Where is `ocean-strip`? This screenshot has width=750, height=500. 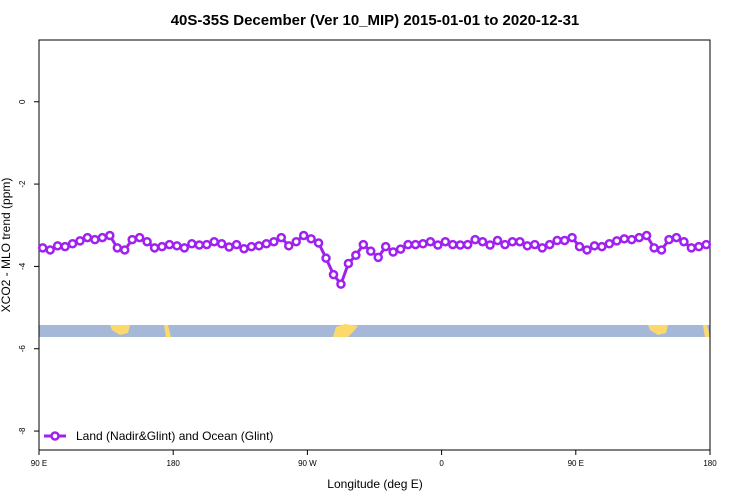
ocean-strip is located at coordinates (374, 331).